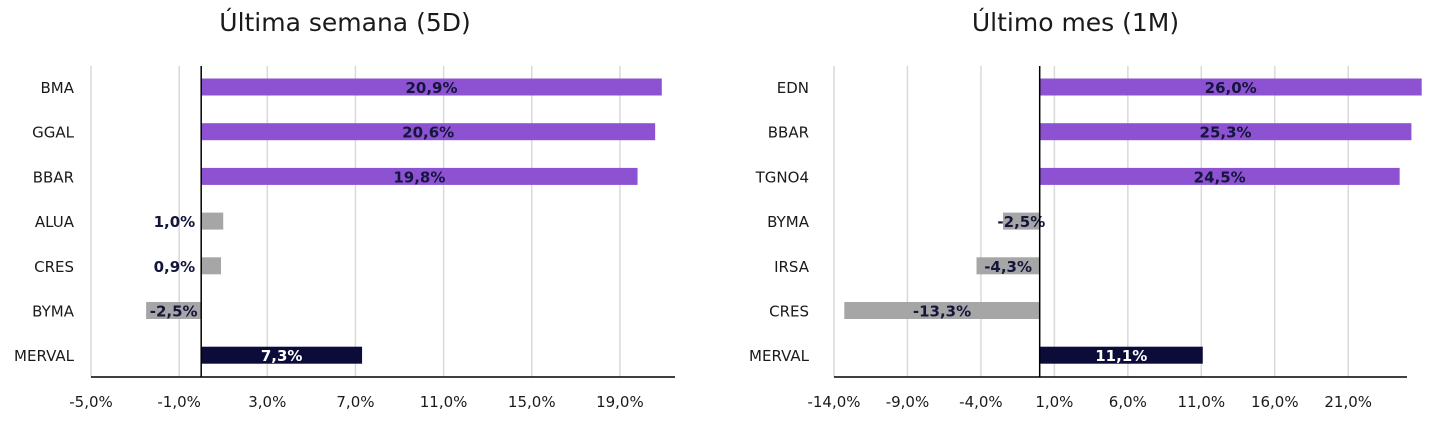 This screenshot has height=430, width=1434. I want to click on x-tick-label: 1,0%, so click(1054, 402).